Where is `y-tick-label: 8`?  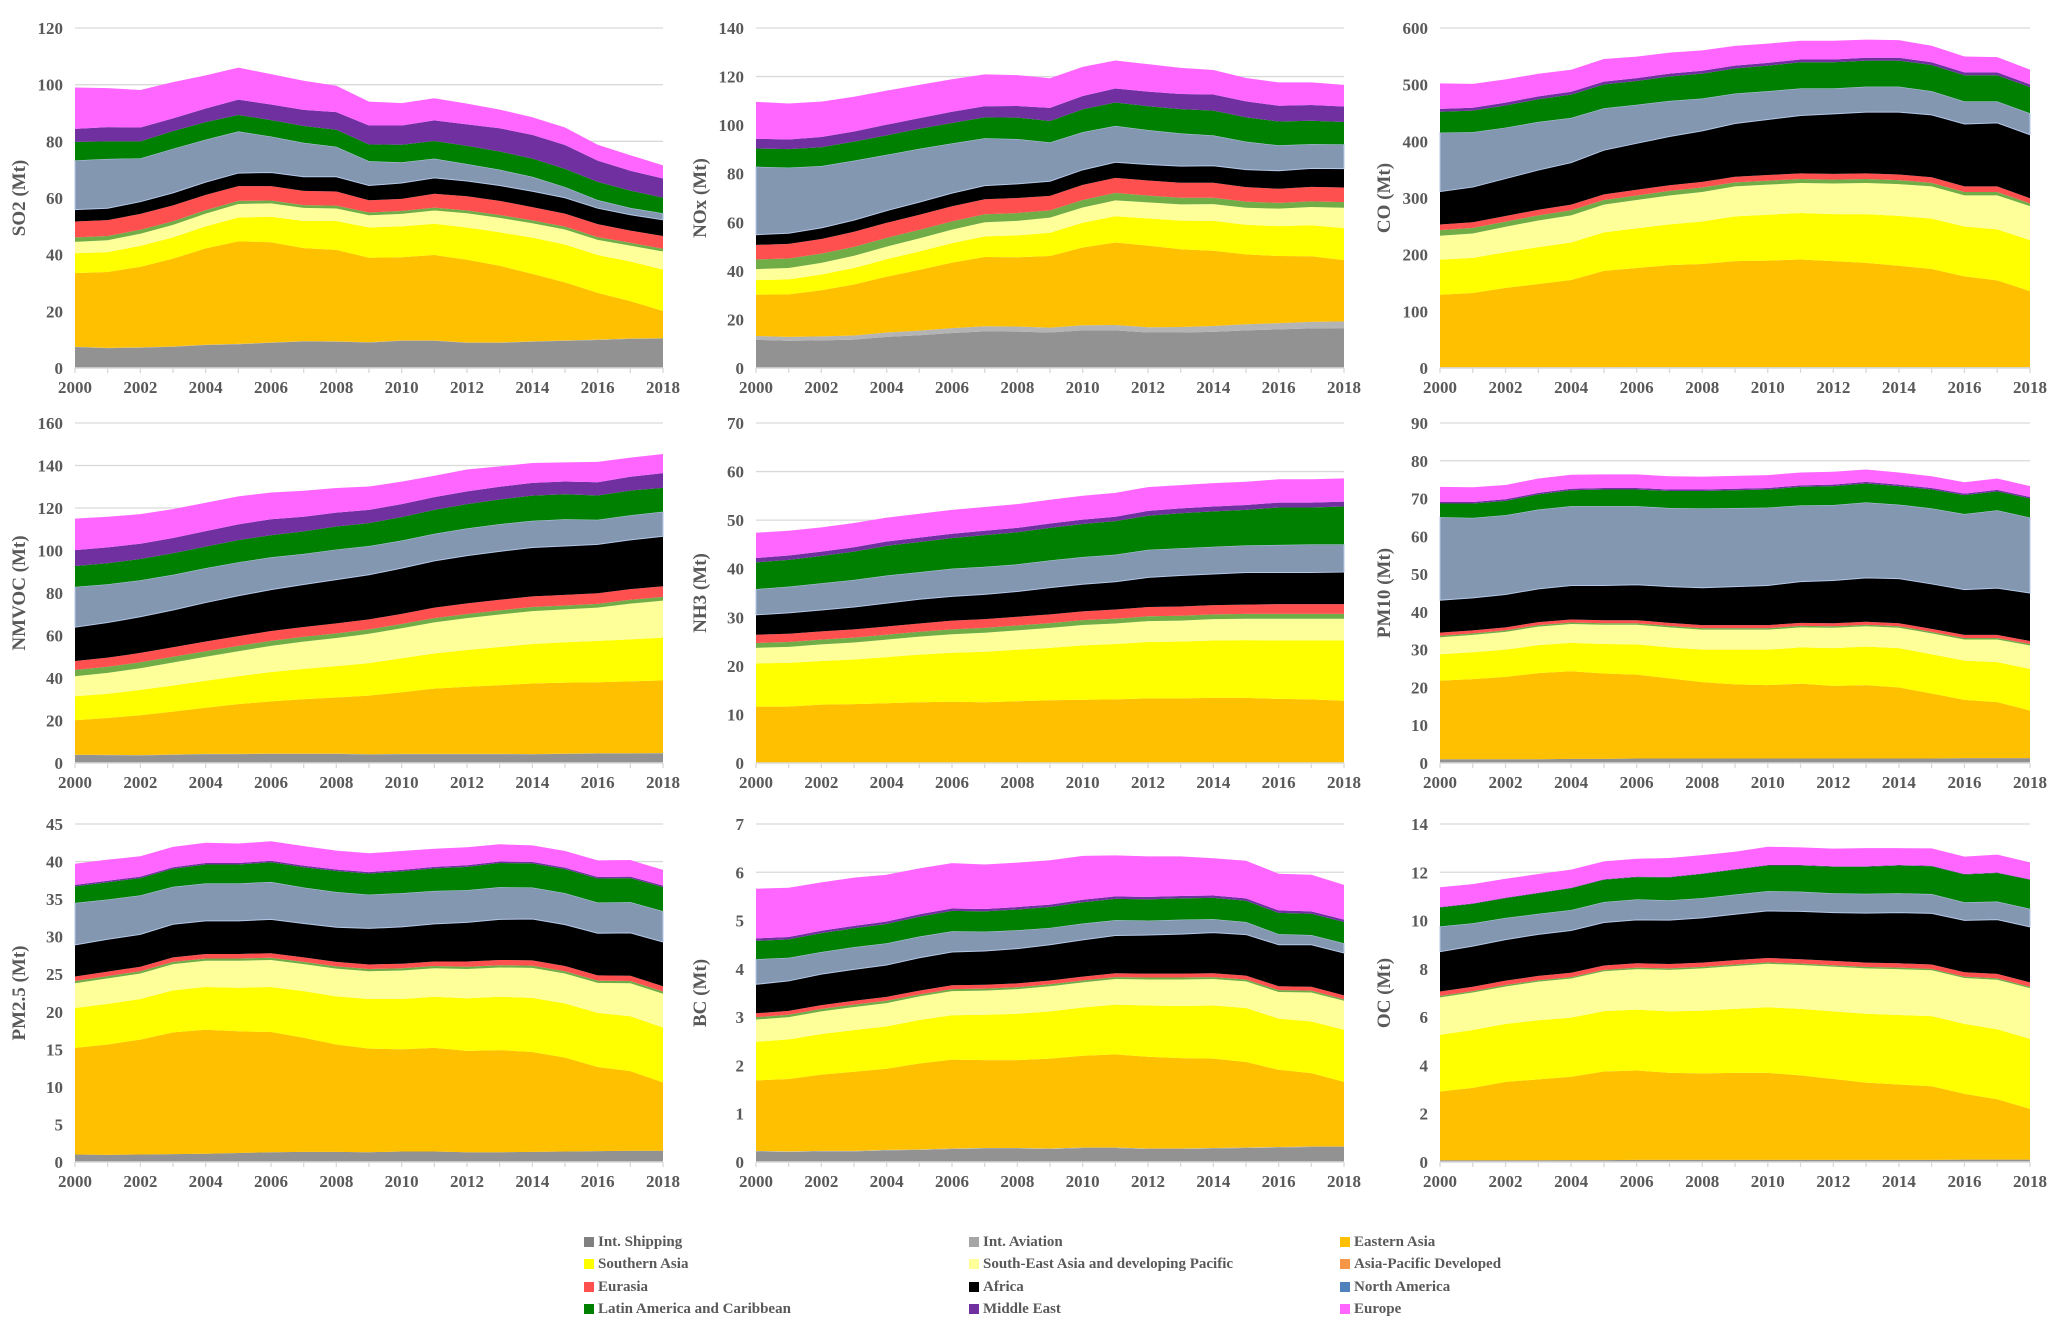 y-tick-label: 8 is located at coordinates (1424, 969).